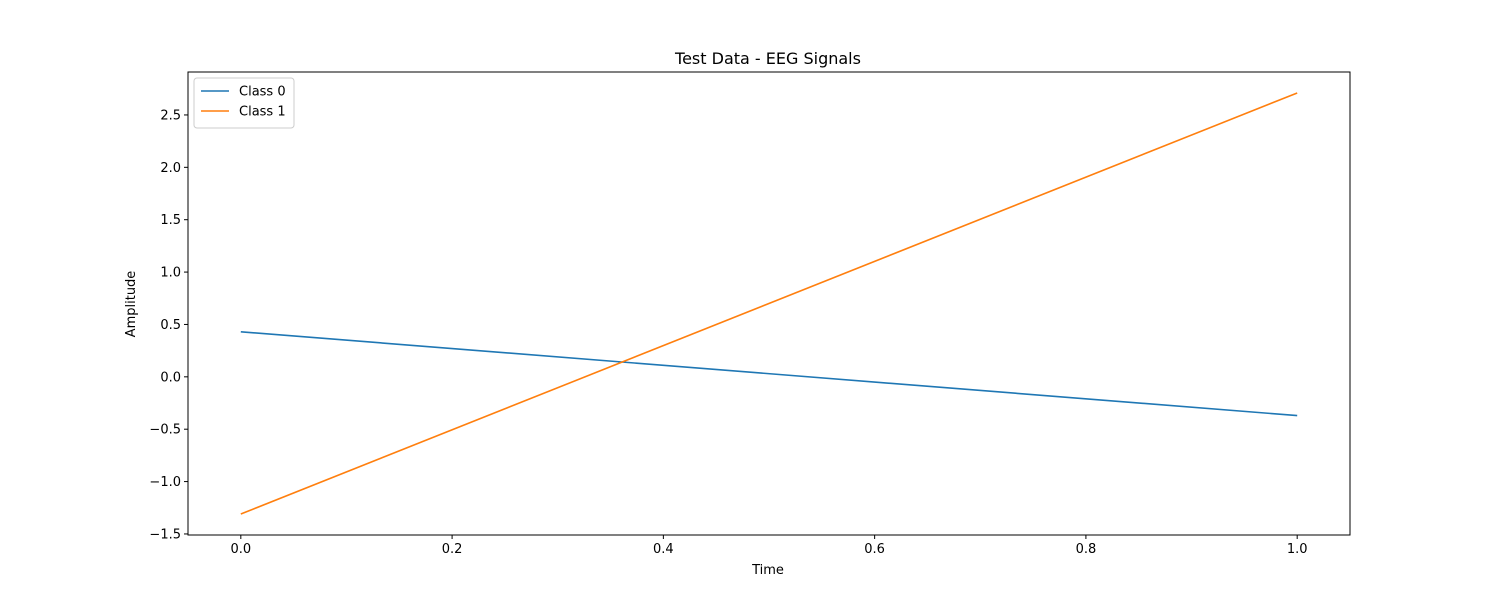  Describe the element at coordinates (165, 534) in the screenshot. I see `y-tick-label: −1.5` at that location.